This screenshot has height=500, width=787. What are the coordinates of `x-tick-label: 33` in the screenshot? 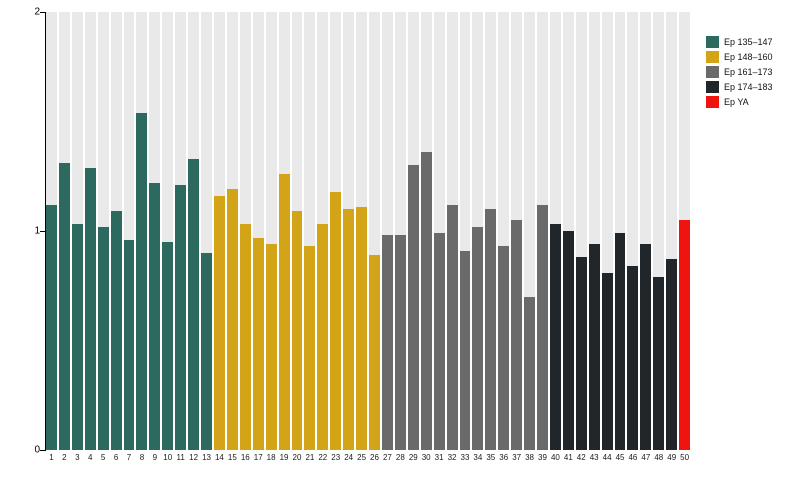 It's located at (465, 457).